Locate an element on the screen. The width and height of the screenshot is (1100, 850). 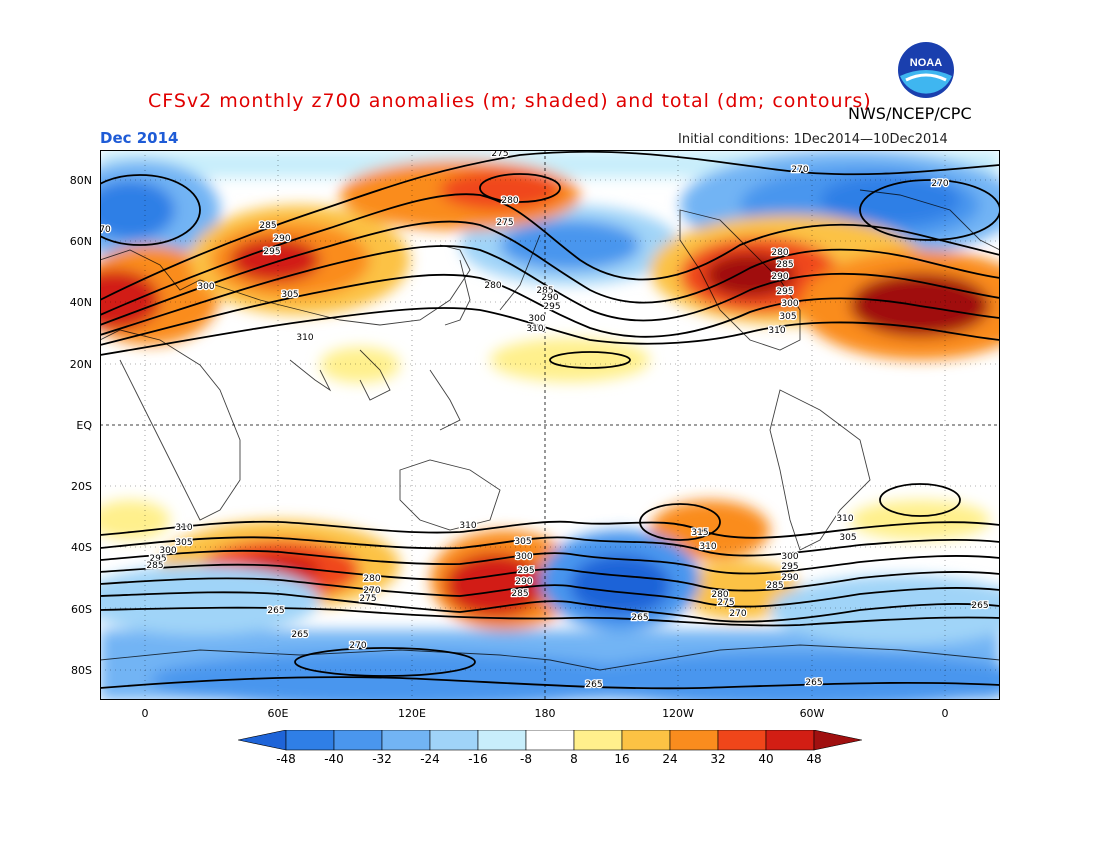
colorbar-tick-label: -16 is located at coordinates (478, 759).